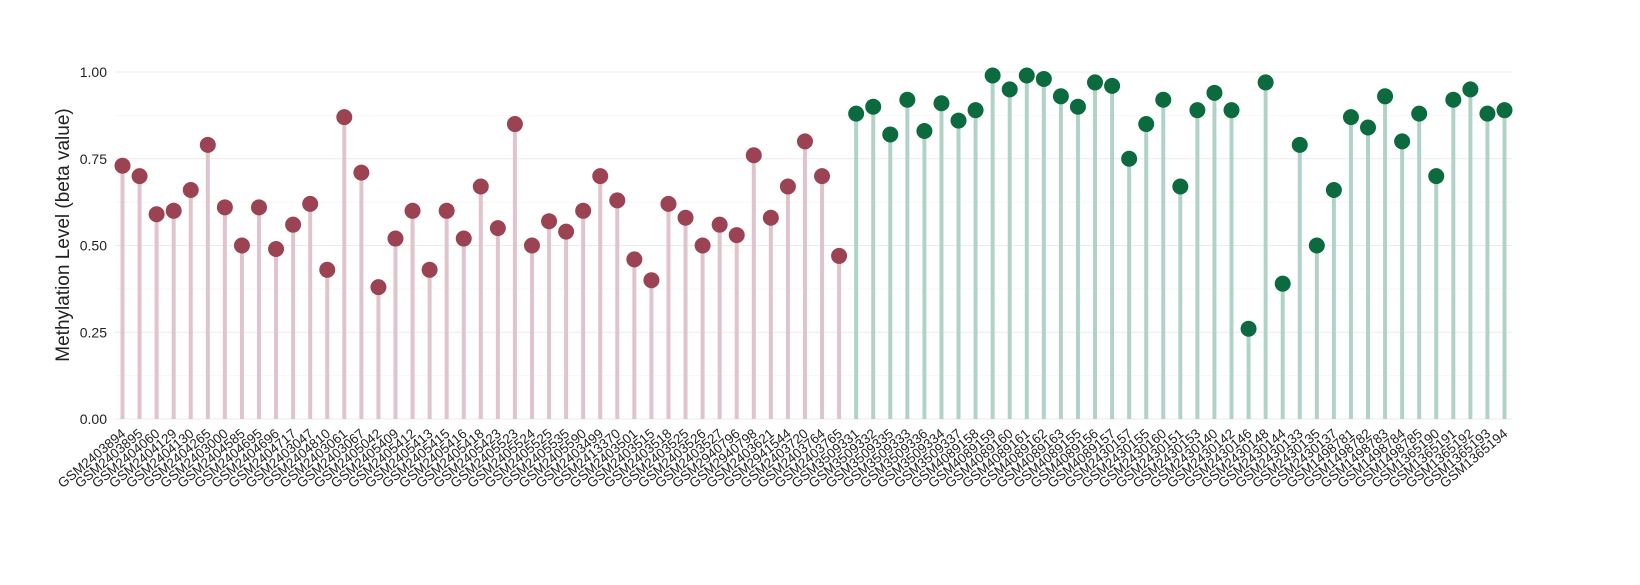 This screenshot has width=1640, height=585. What do you see at coordinates (93, 72) in the screenshot?
I see `y-tick-label: 1.00` at bounding box center [93, 72].